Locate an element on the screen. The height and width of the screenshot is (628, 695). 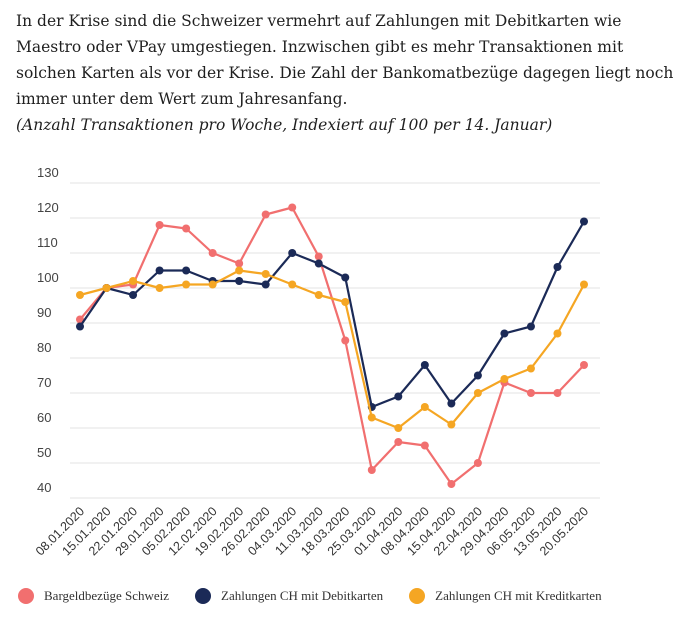
legend-label-credit: Zahlungen CH mit Kreditkarten is located at coordinates (518, 595).